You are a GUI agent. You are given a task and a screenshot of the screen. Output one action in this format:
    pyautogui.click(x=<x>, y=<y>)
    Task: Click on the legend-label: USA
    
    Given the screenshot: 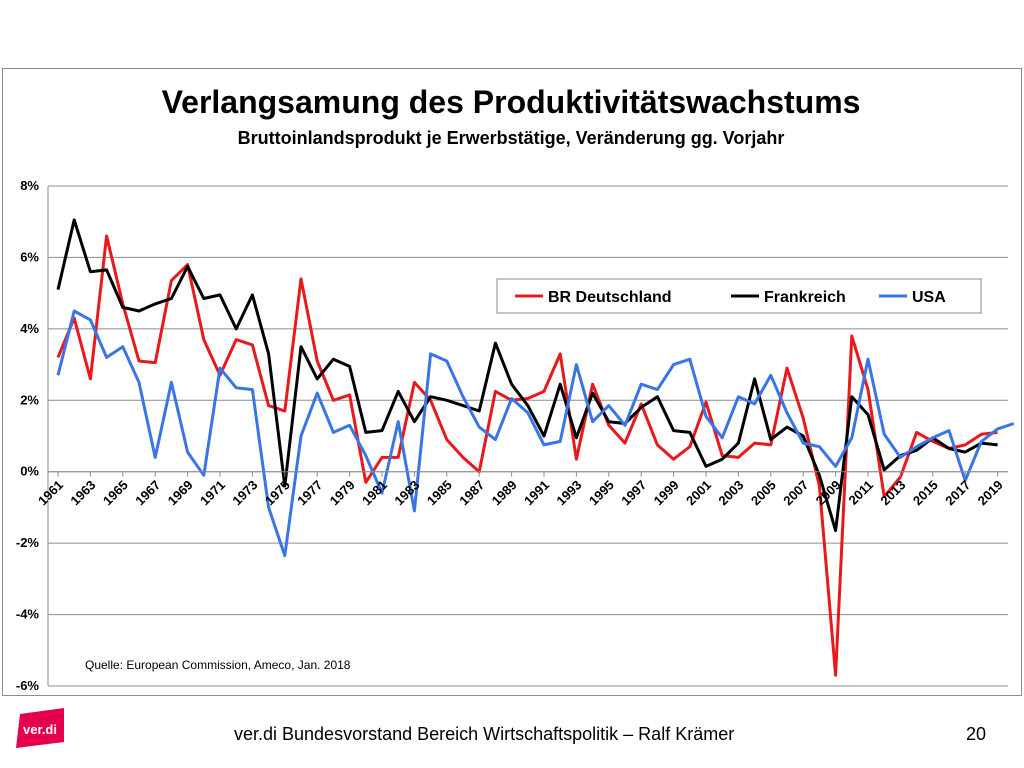 What is the action you would take?
    pyautogui.click(x=929, y=297)
    